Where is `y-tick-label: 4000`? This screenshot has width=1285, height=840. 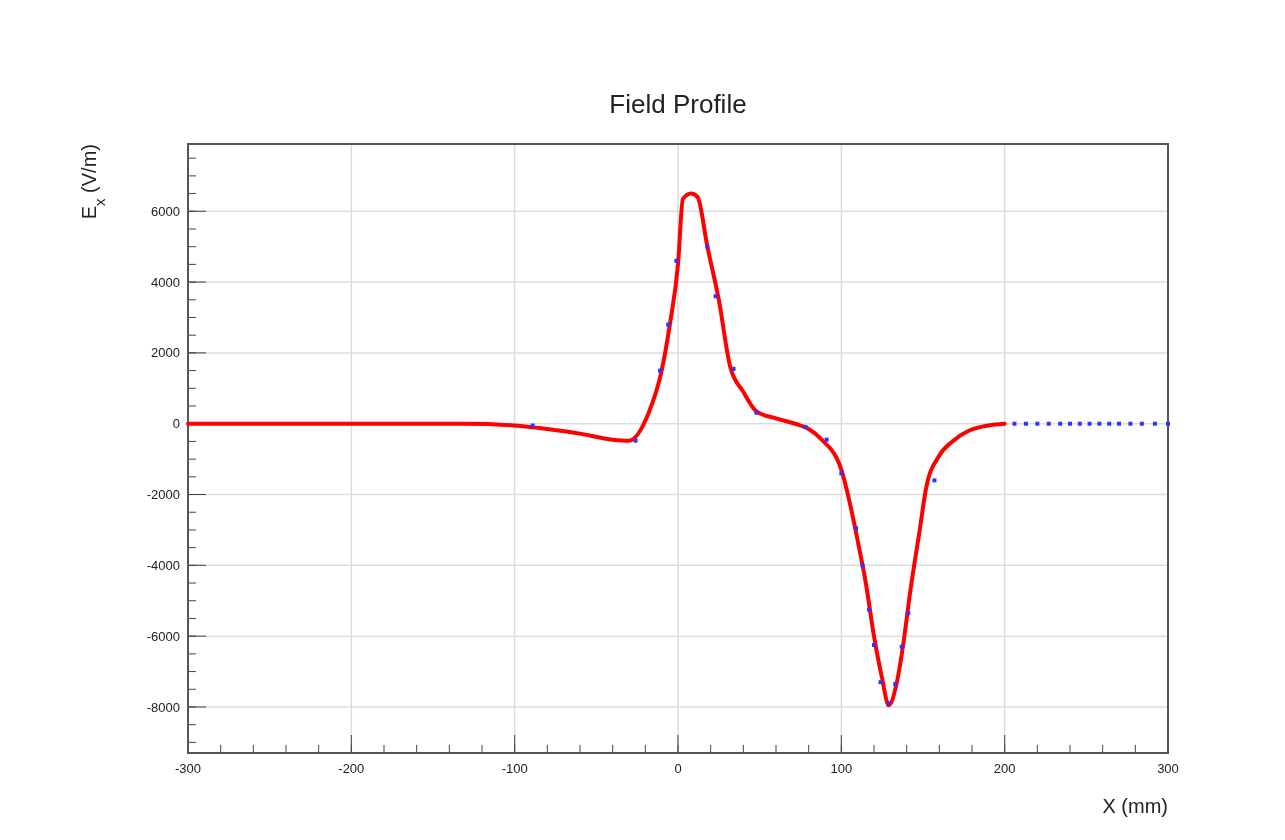
y-tick-label: 4000 is located at coordinates (165, 282).